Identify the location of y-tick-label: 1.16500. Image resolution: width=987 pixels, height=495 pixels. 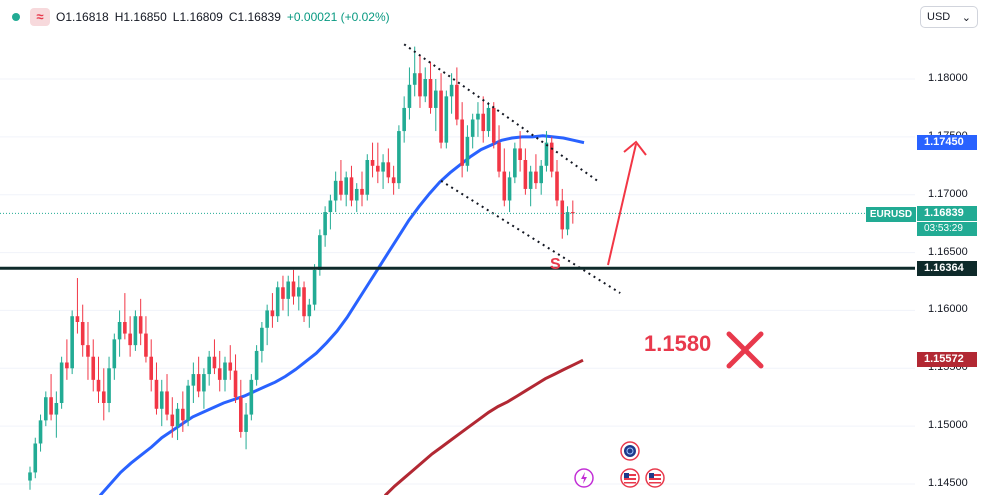
(948, 251).